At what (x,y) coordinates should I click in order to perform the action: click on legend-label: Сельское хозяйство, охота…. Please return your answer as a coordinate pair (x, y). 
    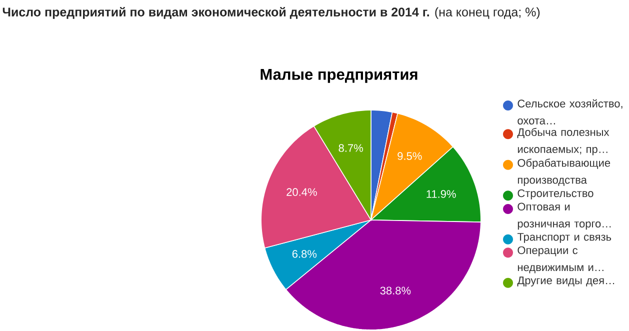
    Looking at the image, I should click on (570, 111).